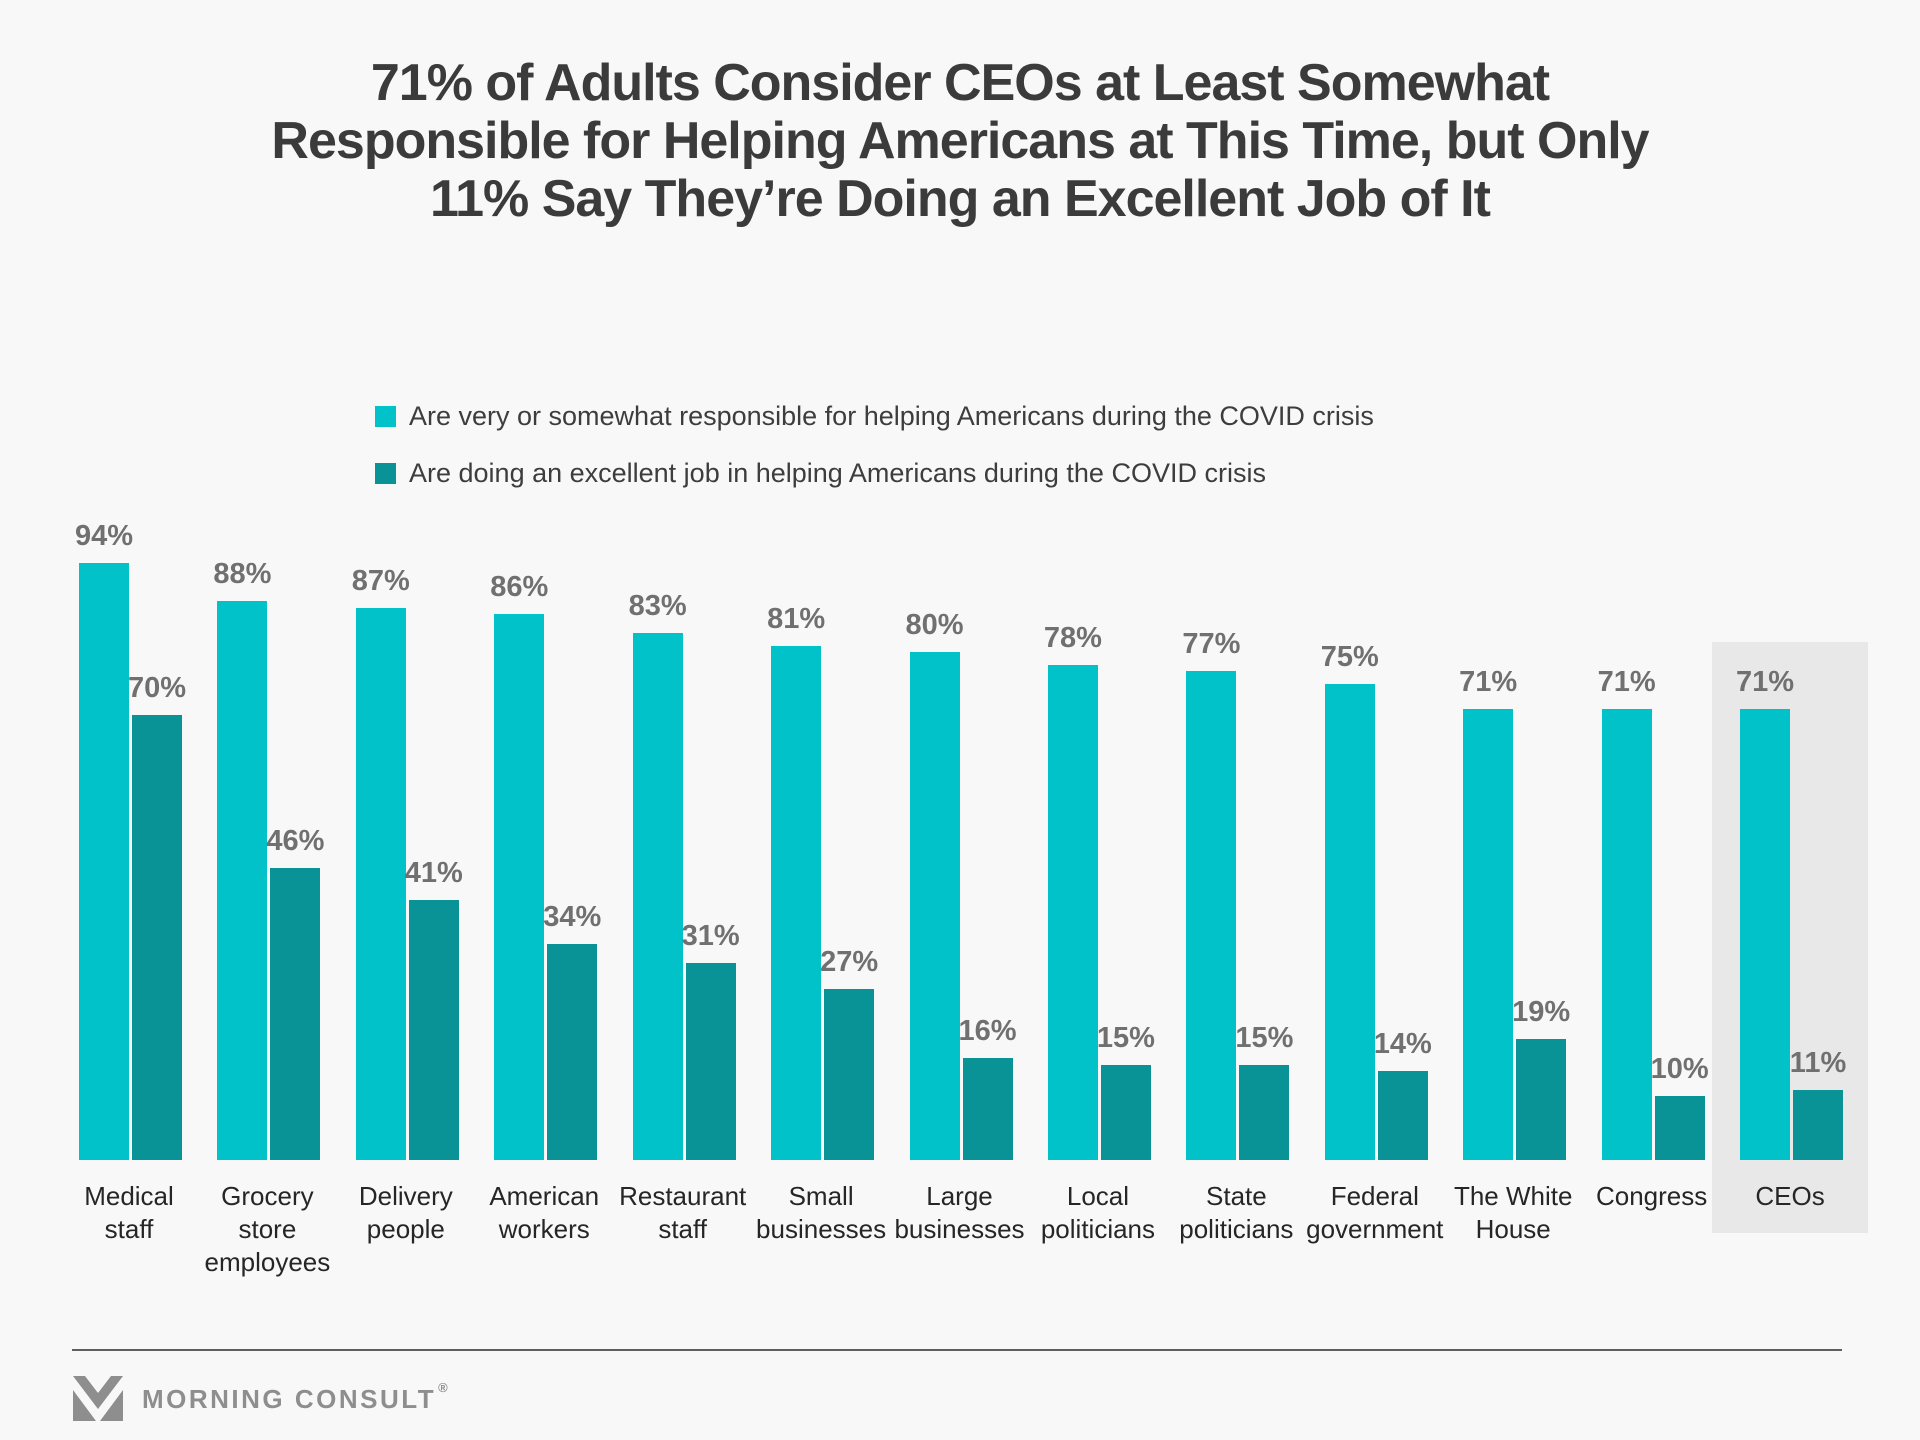 The image size is (1920, 1440). Describe the element at coordinates (1541, 1012) in the screenshot. I see `value-label: 19%` at that location.